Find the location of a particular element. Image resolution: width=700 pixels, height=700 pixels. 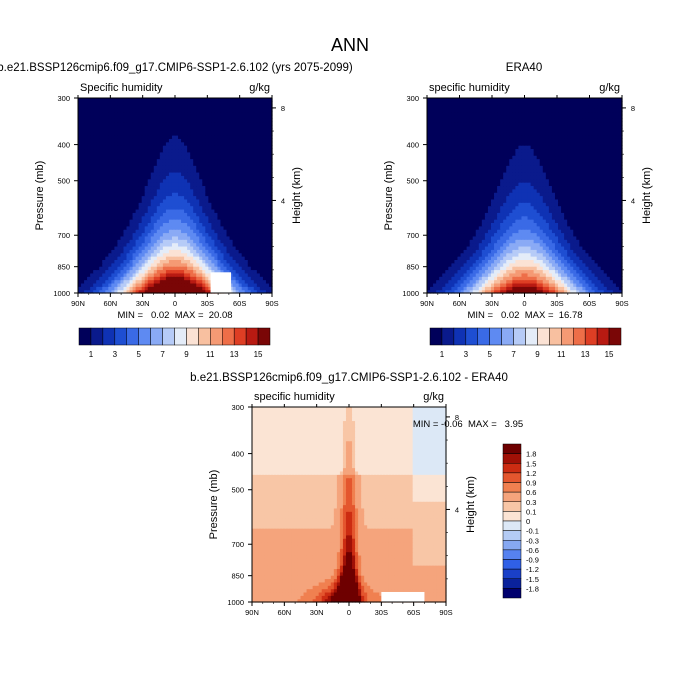

x-tick-label: 60N is located at coordinates (110, 303).